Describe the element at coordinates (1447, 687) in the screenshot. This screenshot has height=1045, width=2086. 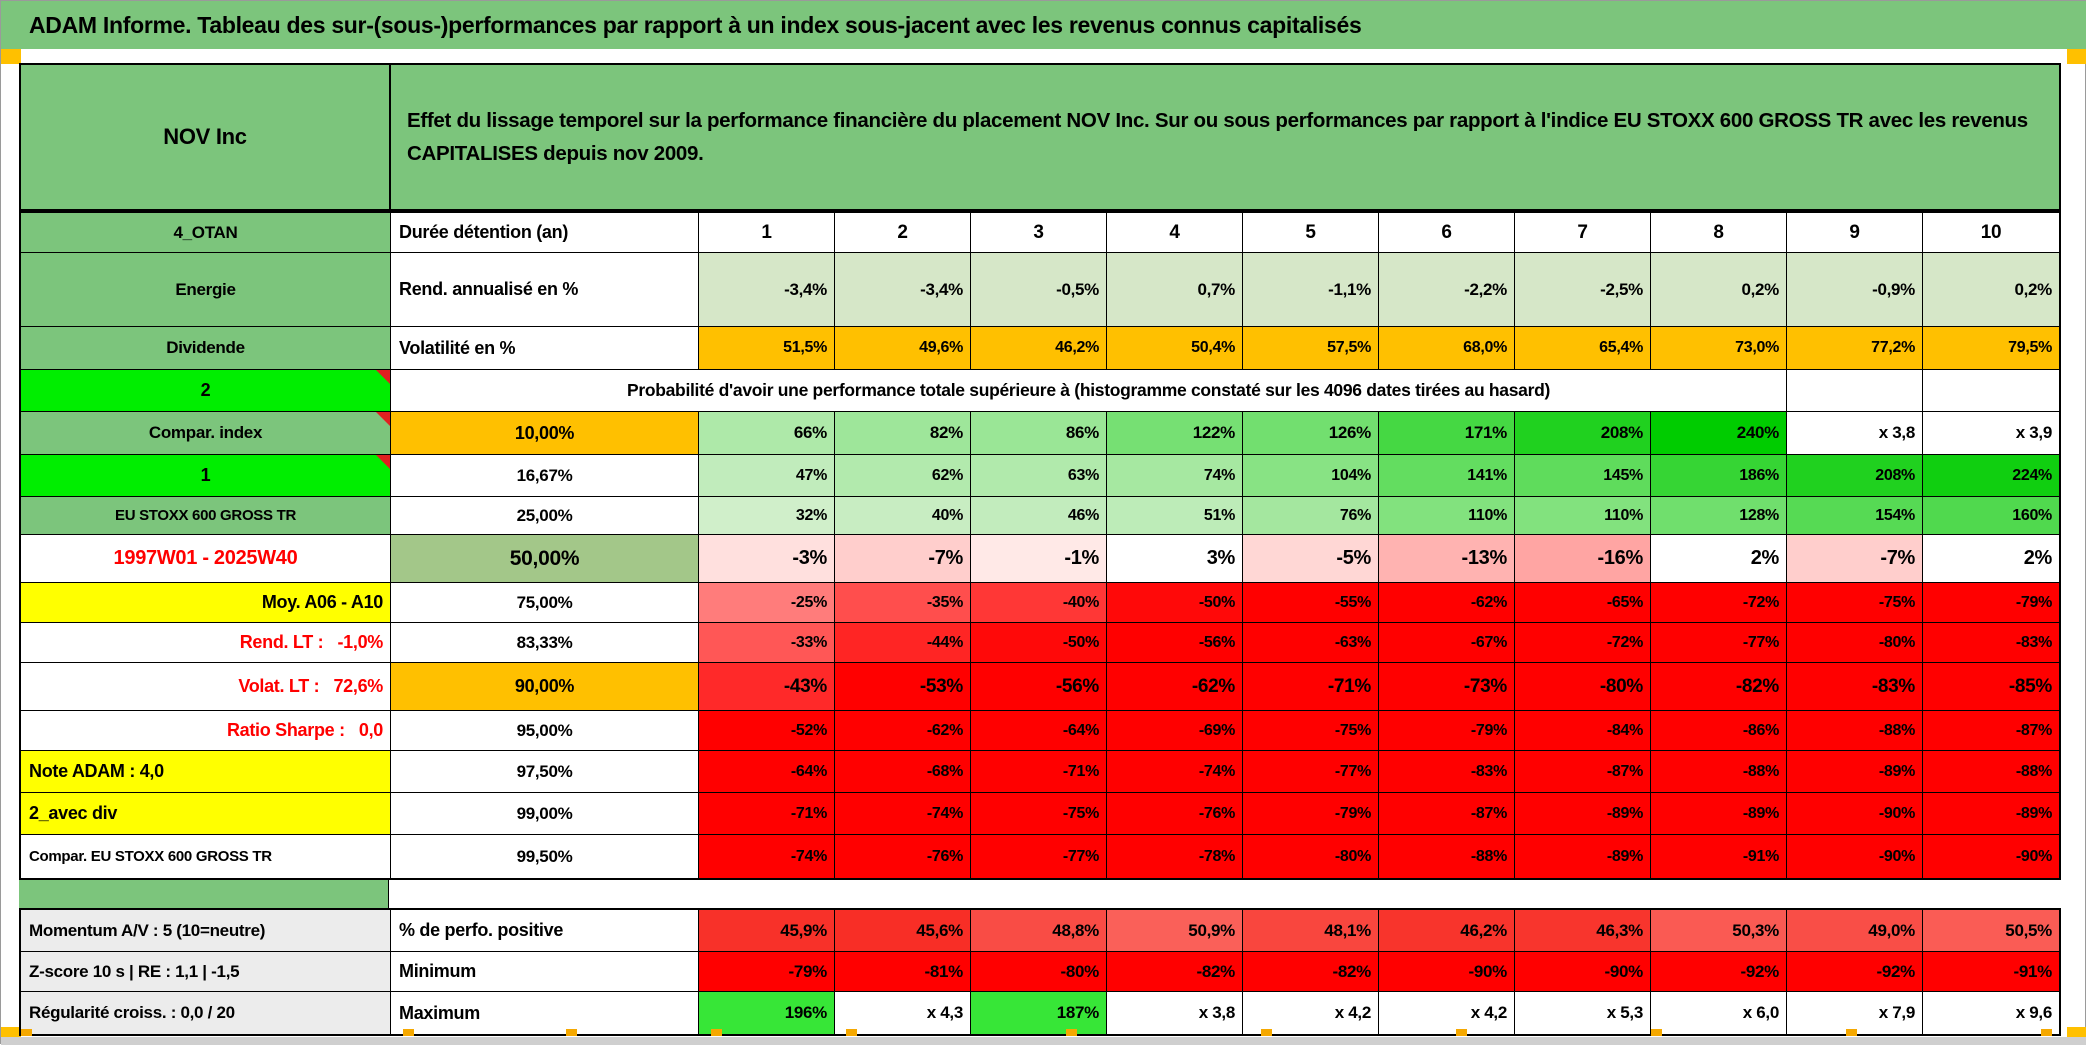
I see `data-cell-r10-c6: -73%` at that location.